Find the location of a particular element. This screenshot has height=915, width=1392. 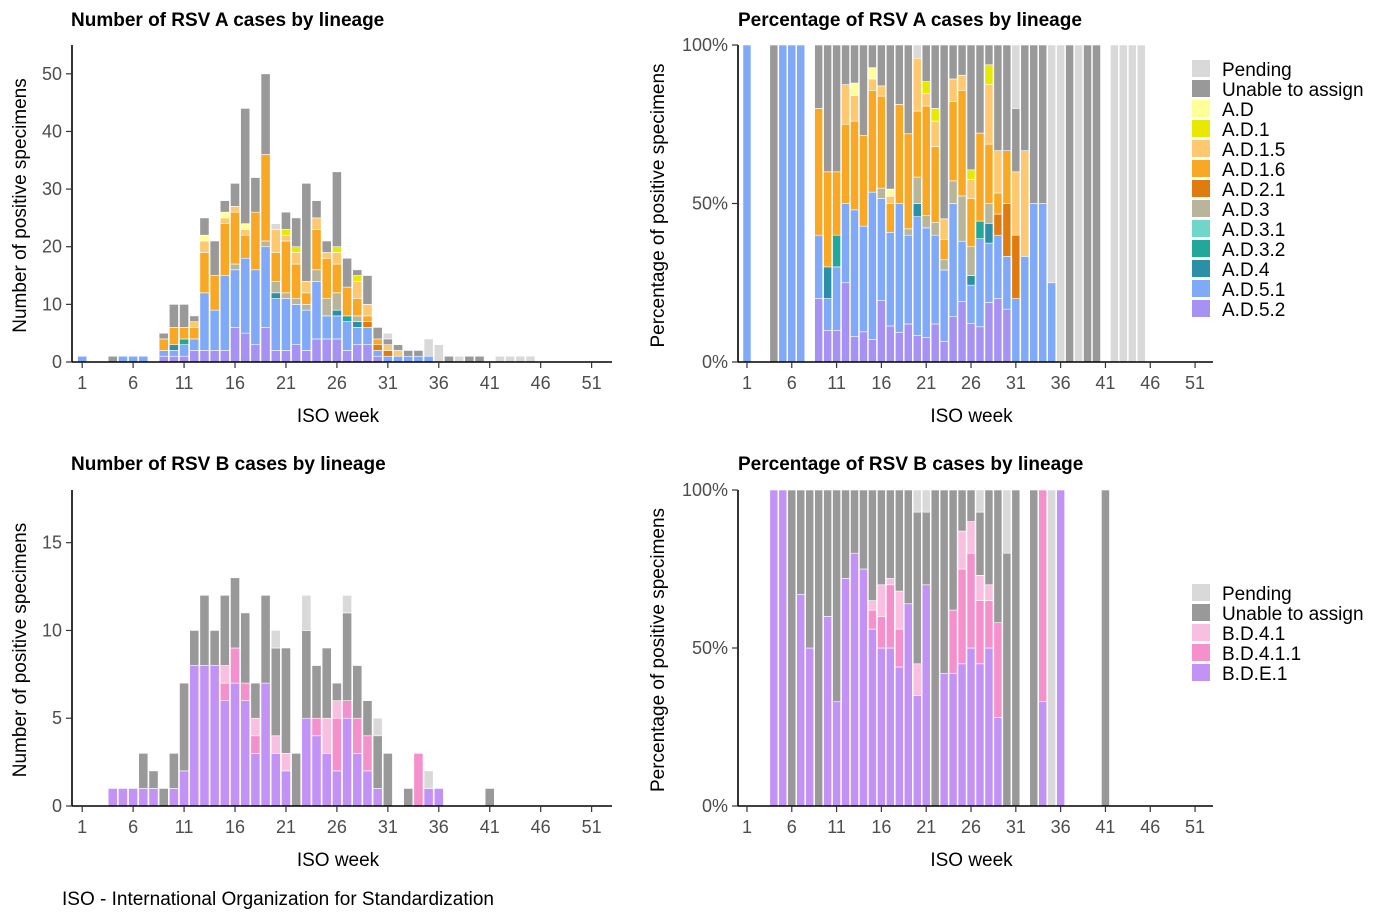

x-tick-label: 11 is located at coordinates (836, 827).